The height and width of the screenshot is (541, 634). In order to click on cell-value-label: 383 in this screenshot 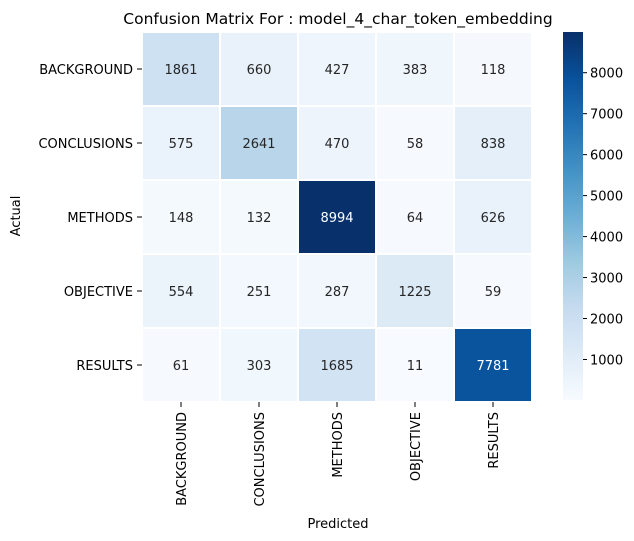, I will do `click(415, 70)`.